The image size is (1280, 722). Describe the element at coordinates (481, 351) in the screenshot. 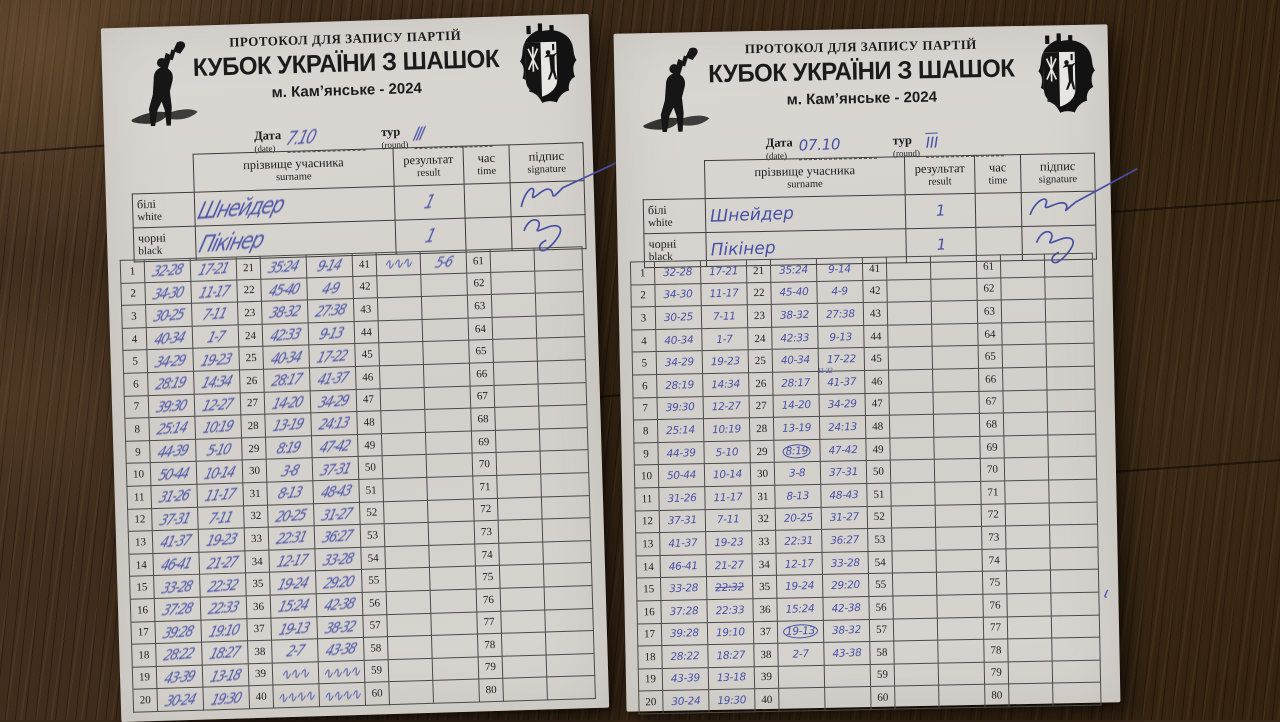

I see `move-number-cell: 65` at that location.